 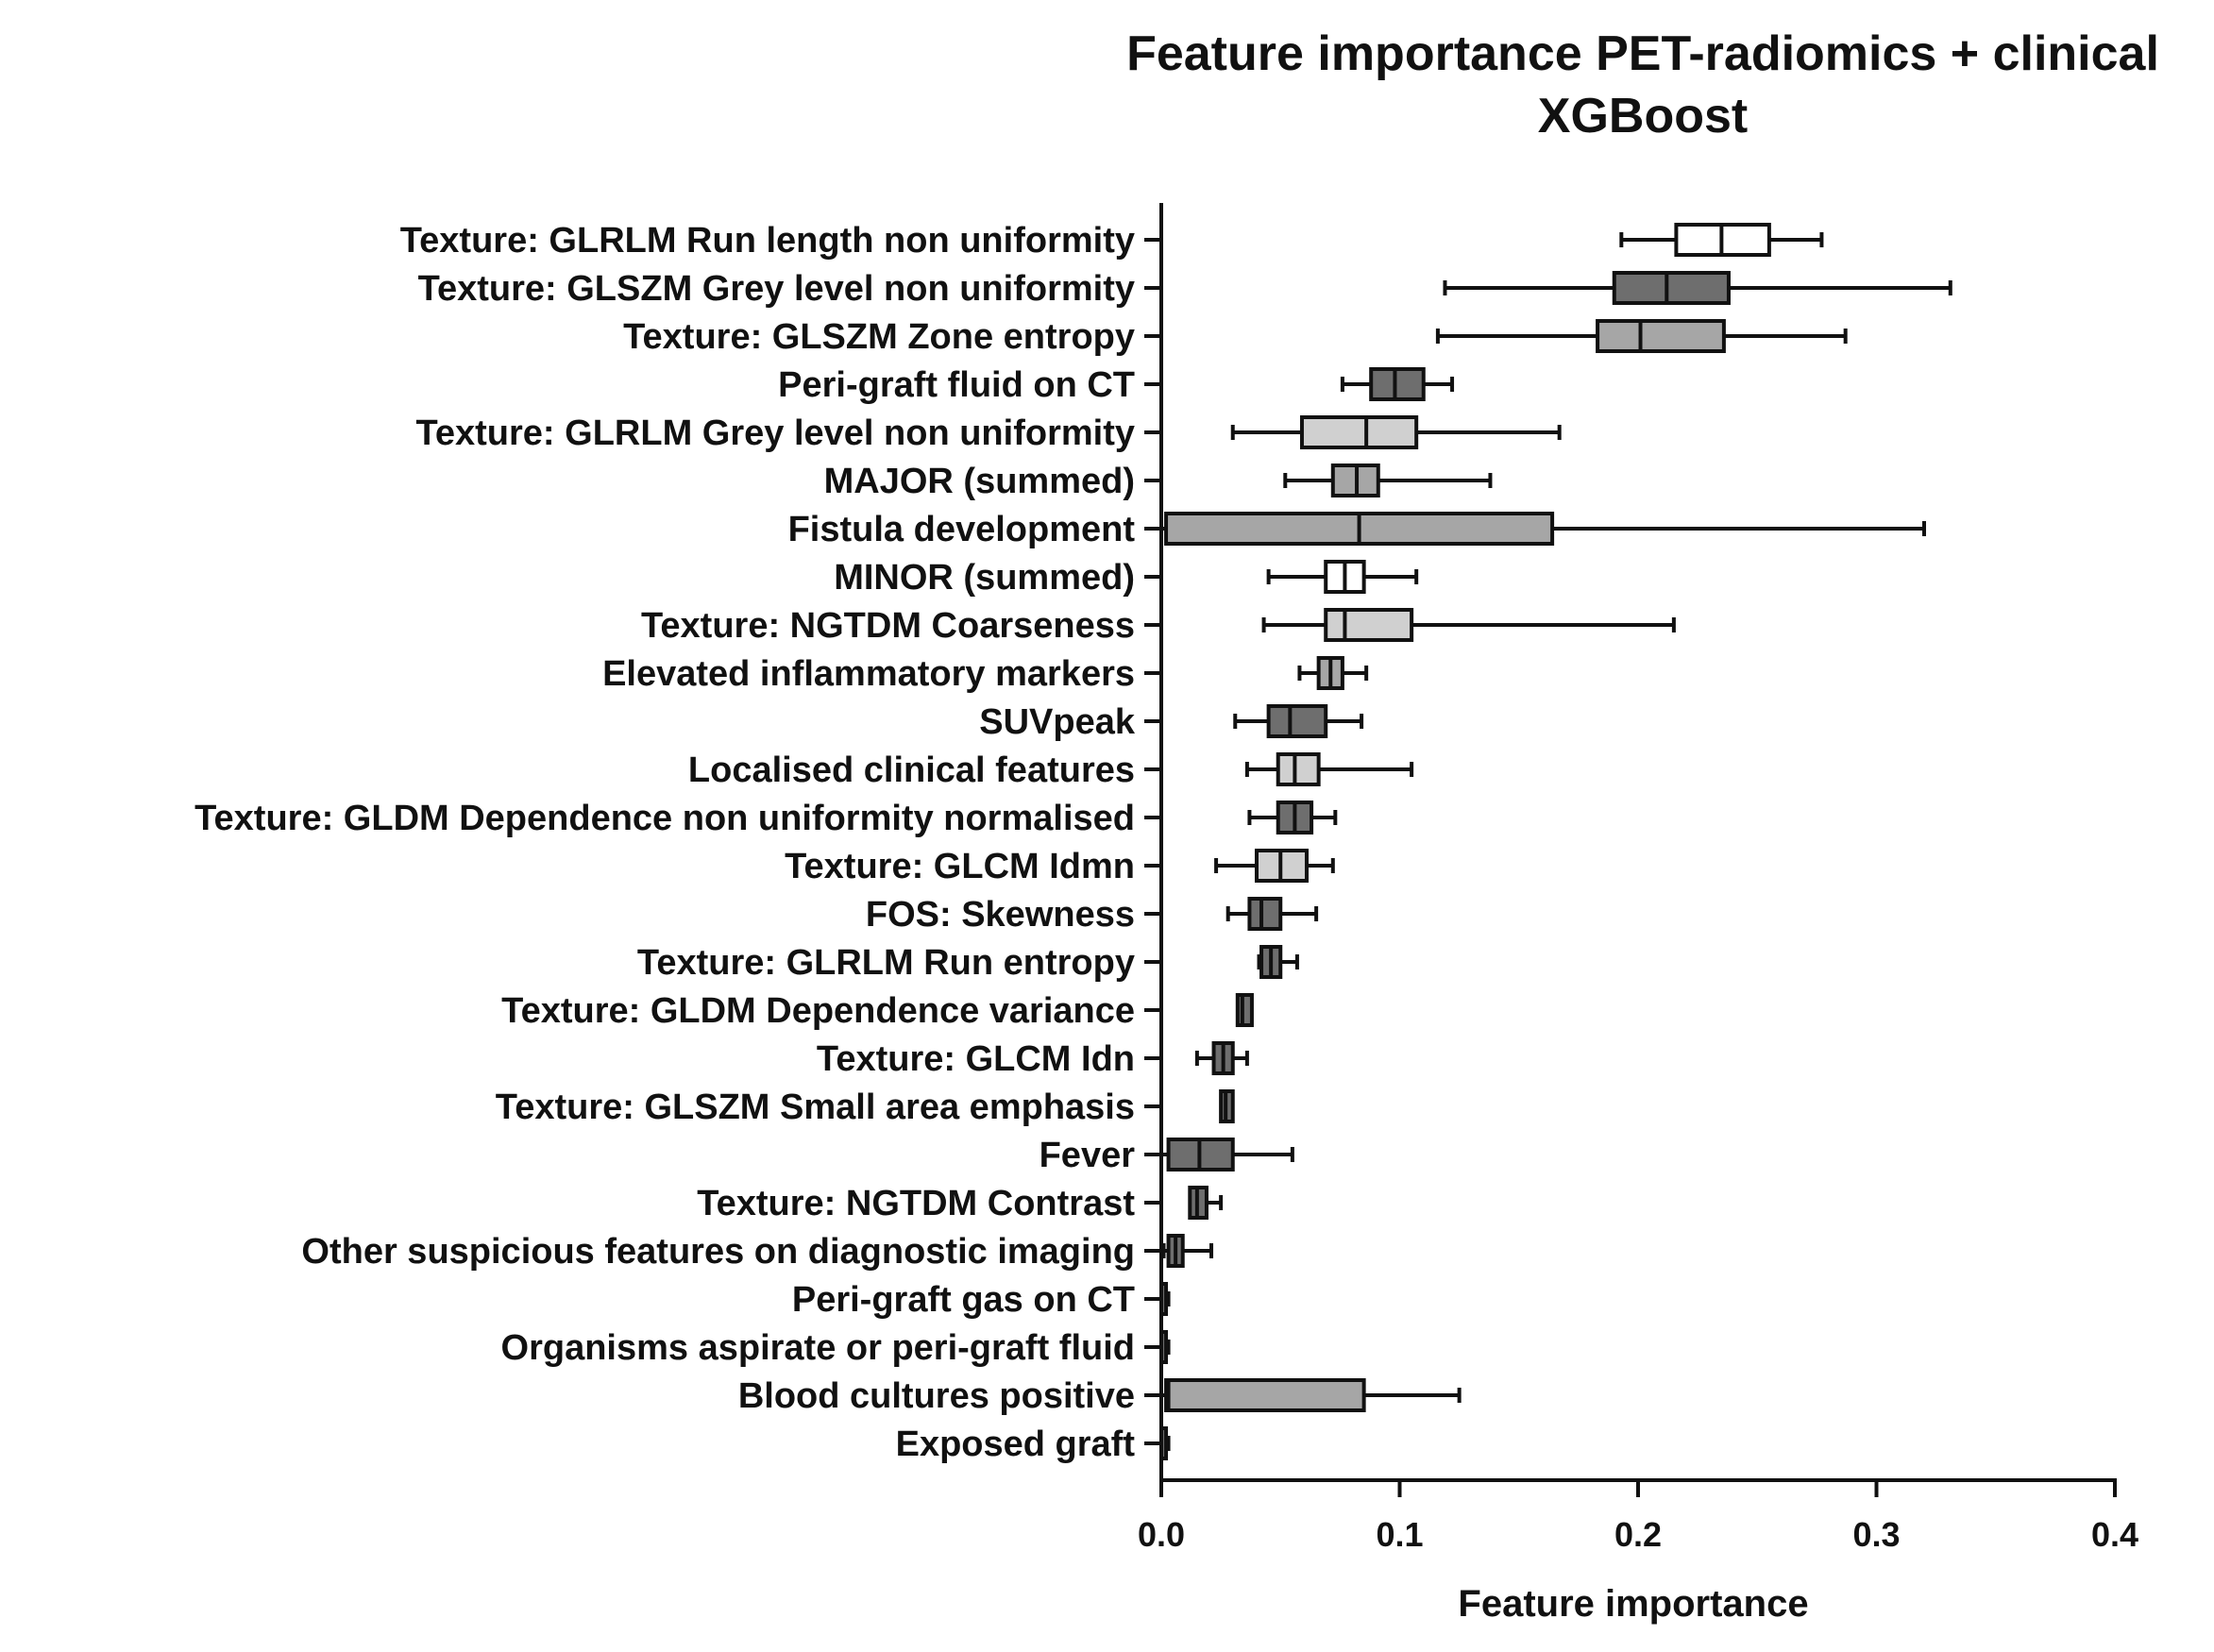 I want to click on box-row: Fever, so click(x=1166, y=1155).